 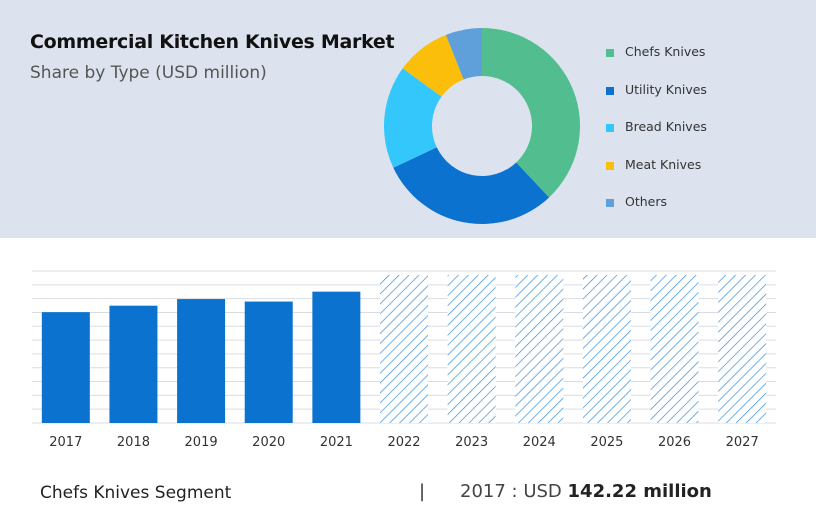 What do you see at coordinates (212, 42) in the screenshot?
I see `chart-title: Commercial Kitchen Knives Market` at bounding box center [212, 42].